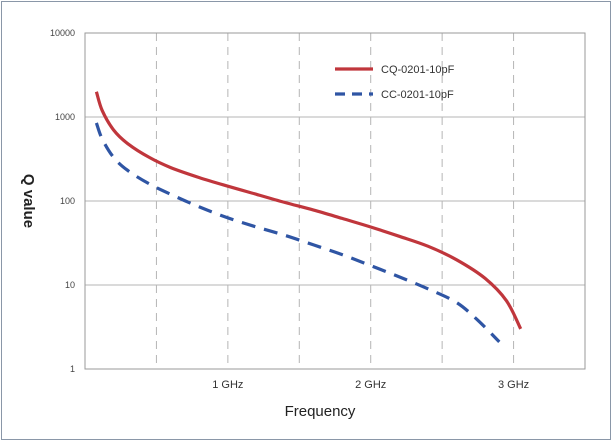 Image resolution: width=614 pixels, height=446 pixels. What do you see at coordinates (67, 201) in the screenshot?
I see `y-tick-label: 100` at bounding box center [67, 201].